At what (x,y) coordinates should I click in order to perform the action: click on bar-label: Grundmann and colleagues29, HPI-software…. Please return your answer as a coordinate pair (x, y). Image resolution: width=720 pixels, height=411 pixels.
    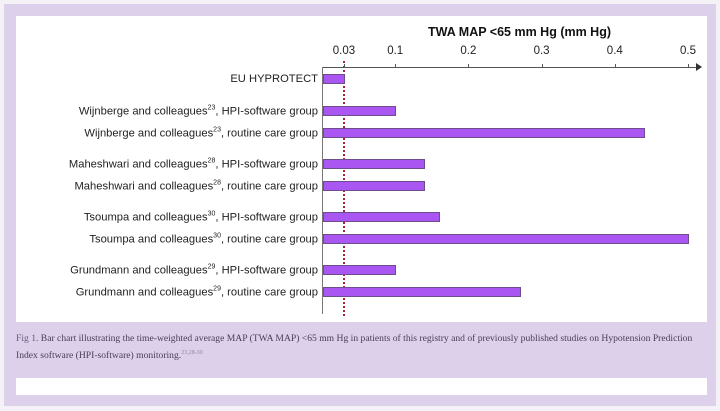
    Looking at the image, I should click on (194, 270).